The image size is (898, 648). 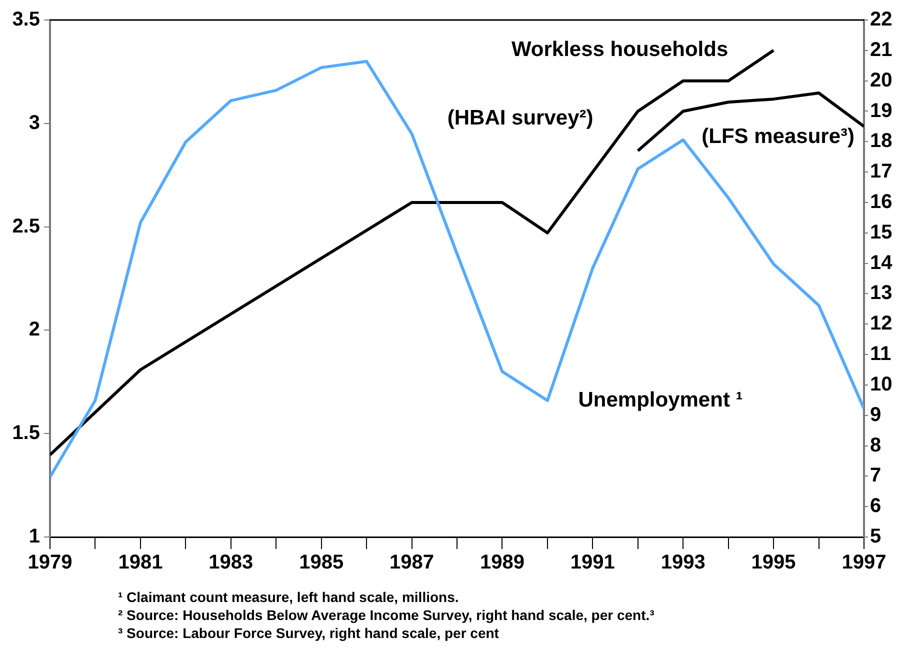 What do you see at coordinates (876, 537) in the screenshot?
I see `y2-tick-label: 5` at bounding box center [876, 537].